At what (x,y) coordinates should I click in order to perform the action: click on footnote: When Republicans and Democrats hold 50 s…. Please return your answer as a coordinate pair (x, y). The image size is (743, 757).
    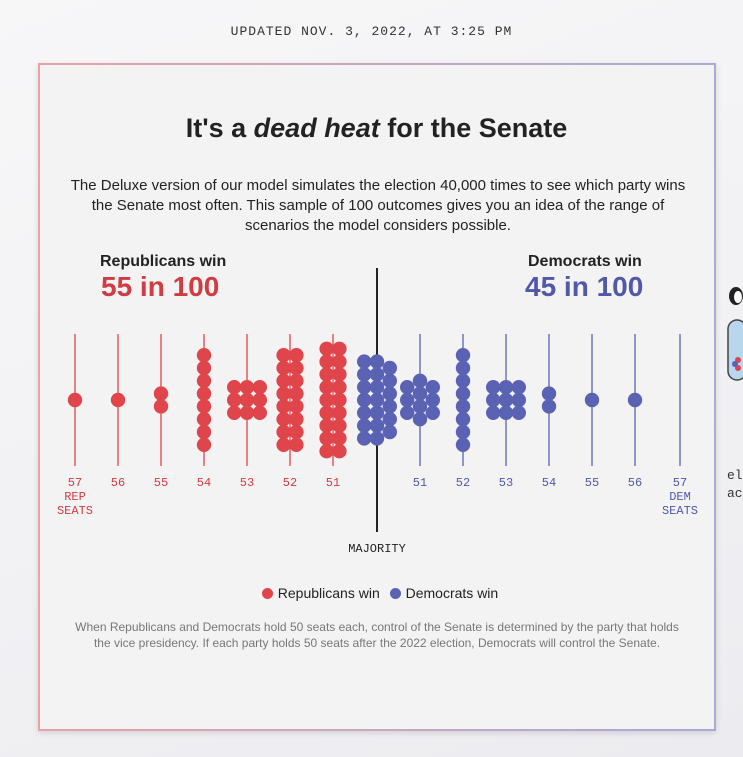
    Looking at the image, I should click on (377, 635).